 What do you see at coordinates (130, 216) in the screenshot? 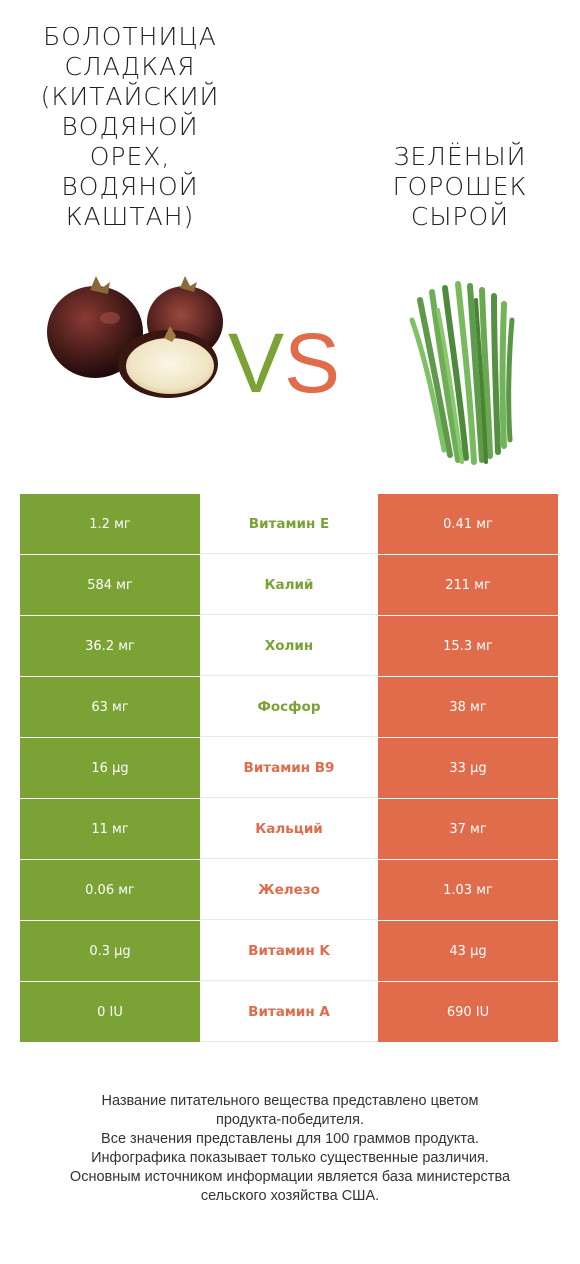
I see `left-title-line: КАШТАН)` at bounding box center [130, 216].